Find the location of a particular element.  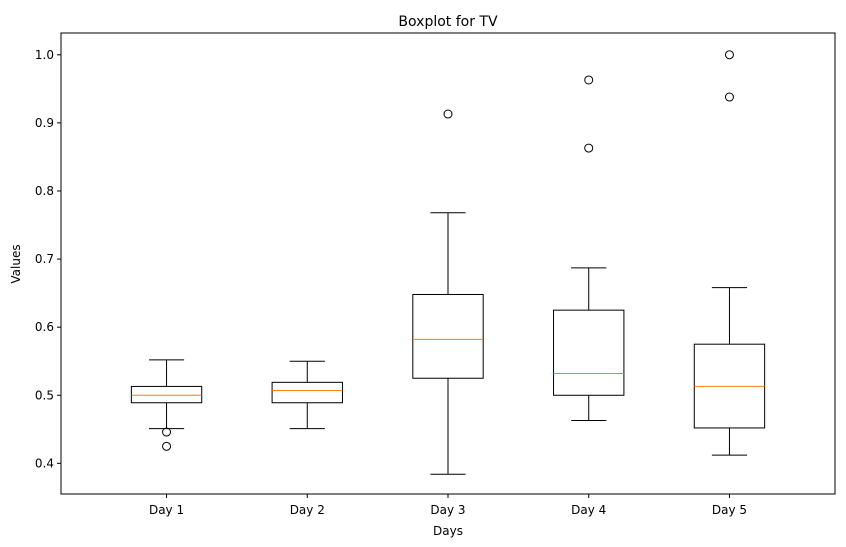

y-tick-label: 1.0 is located at coordinates (44, 55).